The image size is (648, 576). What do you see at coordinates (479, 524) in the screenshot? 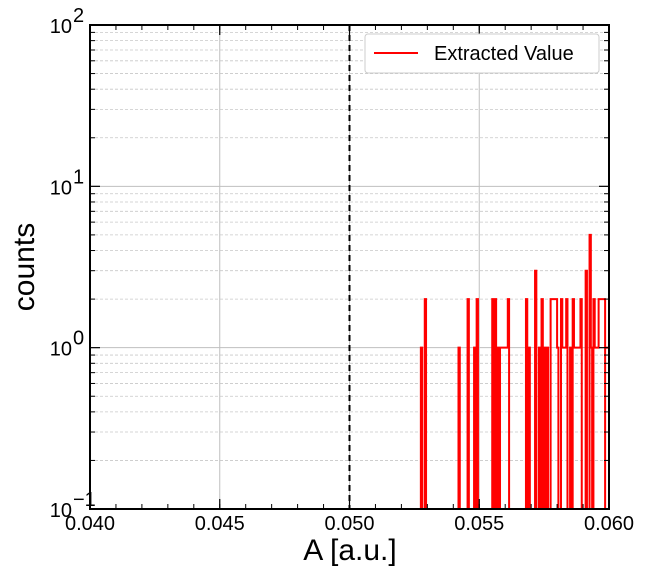
I see `x-tick-label: 0.055` at bounding box center [479, 524].